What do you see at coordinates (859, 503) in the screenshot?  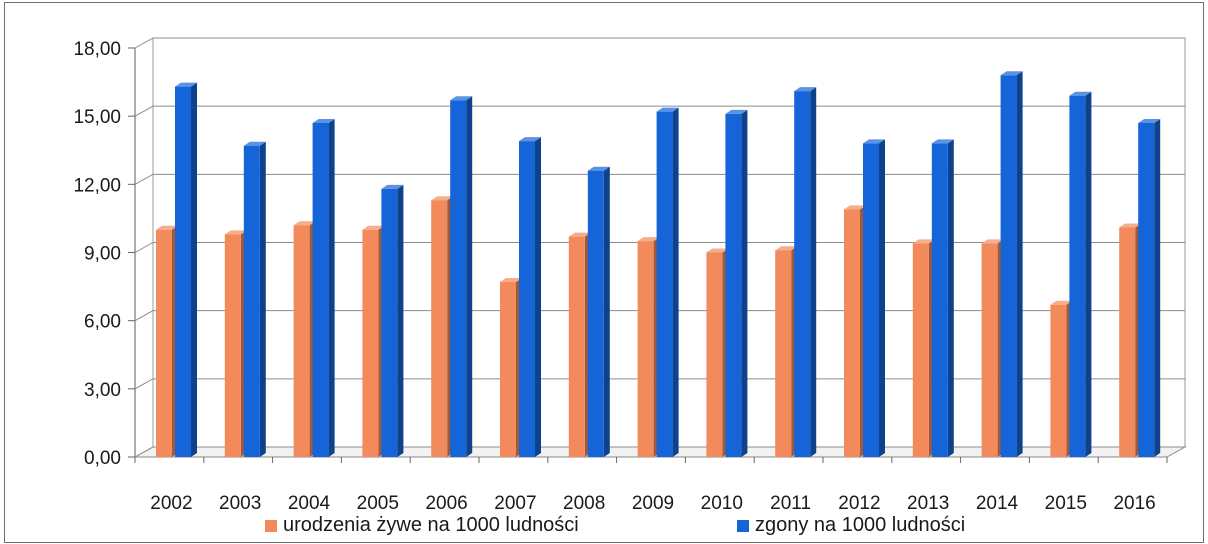 I see `x-tick-label: 2012` at bounding box center [859, 503].